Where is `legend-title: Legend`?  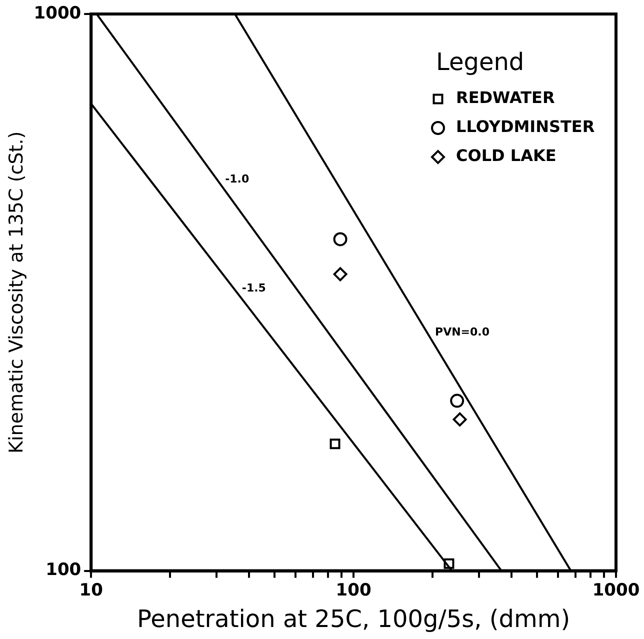
legend-title: Legend is located at coordinates (480, 62).